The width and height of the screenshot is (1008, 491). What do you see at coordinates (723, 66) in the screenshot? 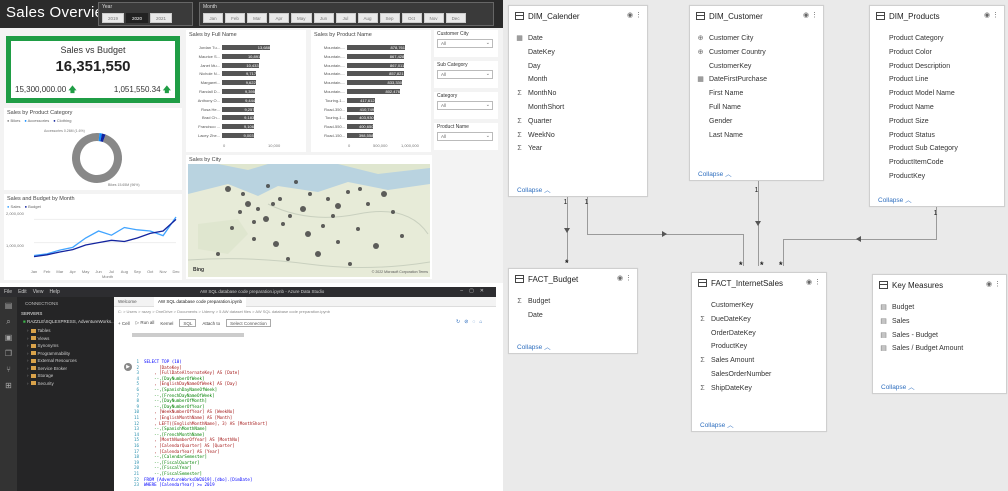
I see `table-field: CustomerKey` at bounding box center [723, 66].